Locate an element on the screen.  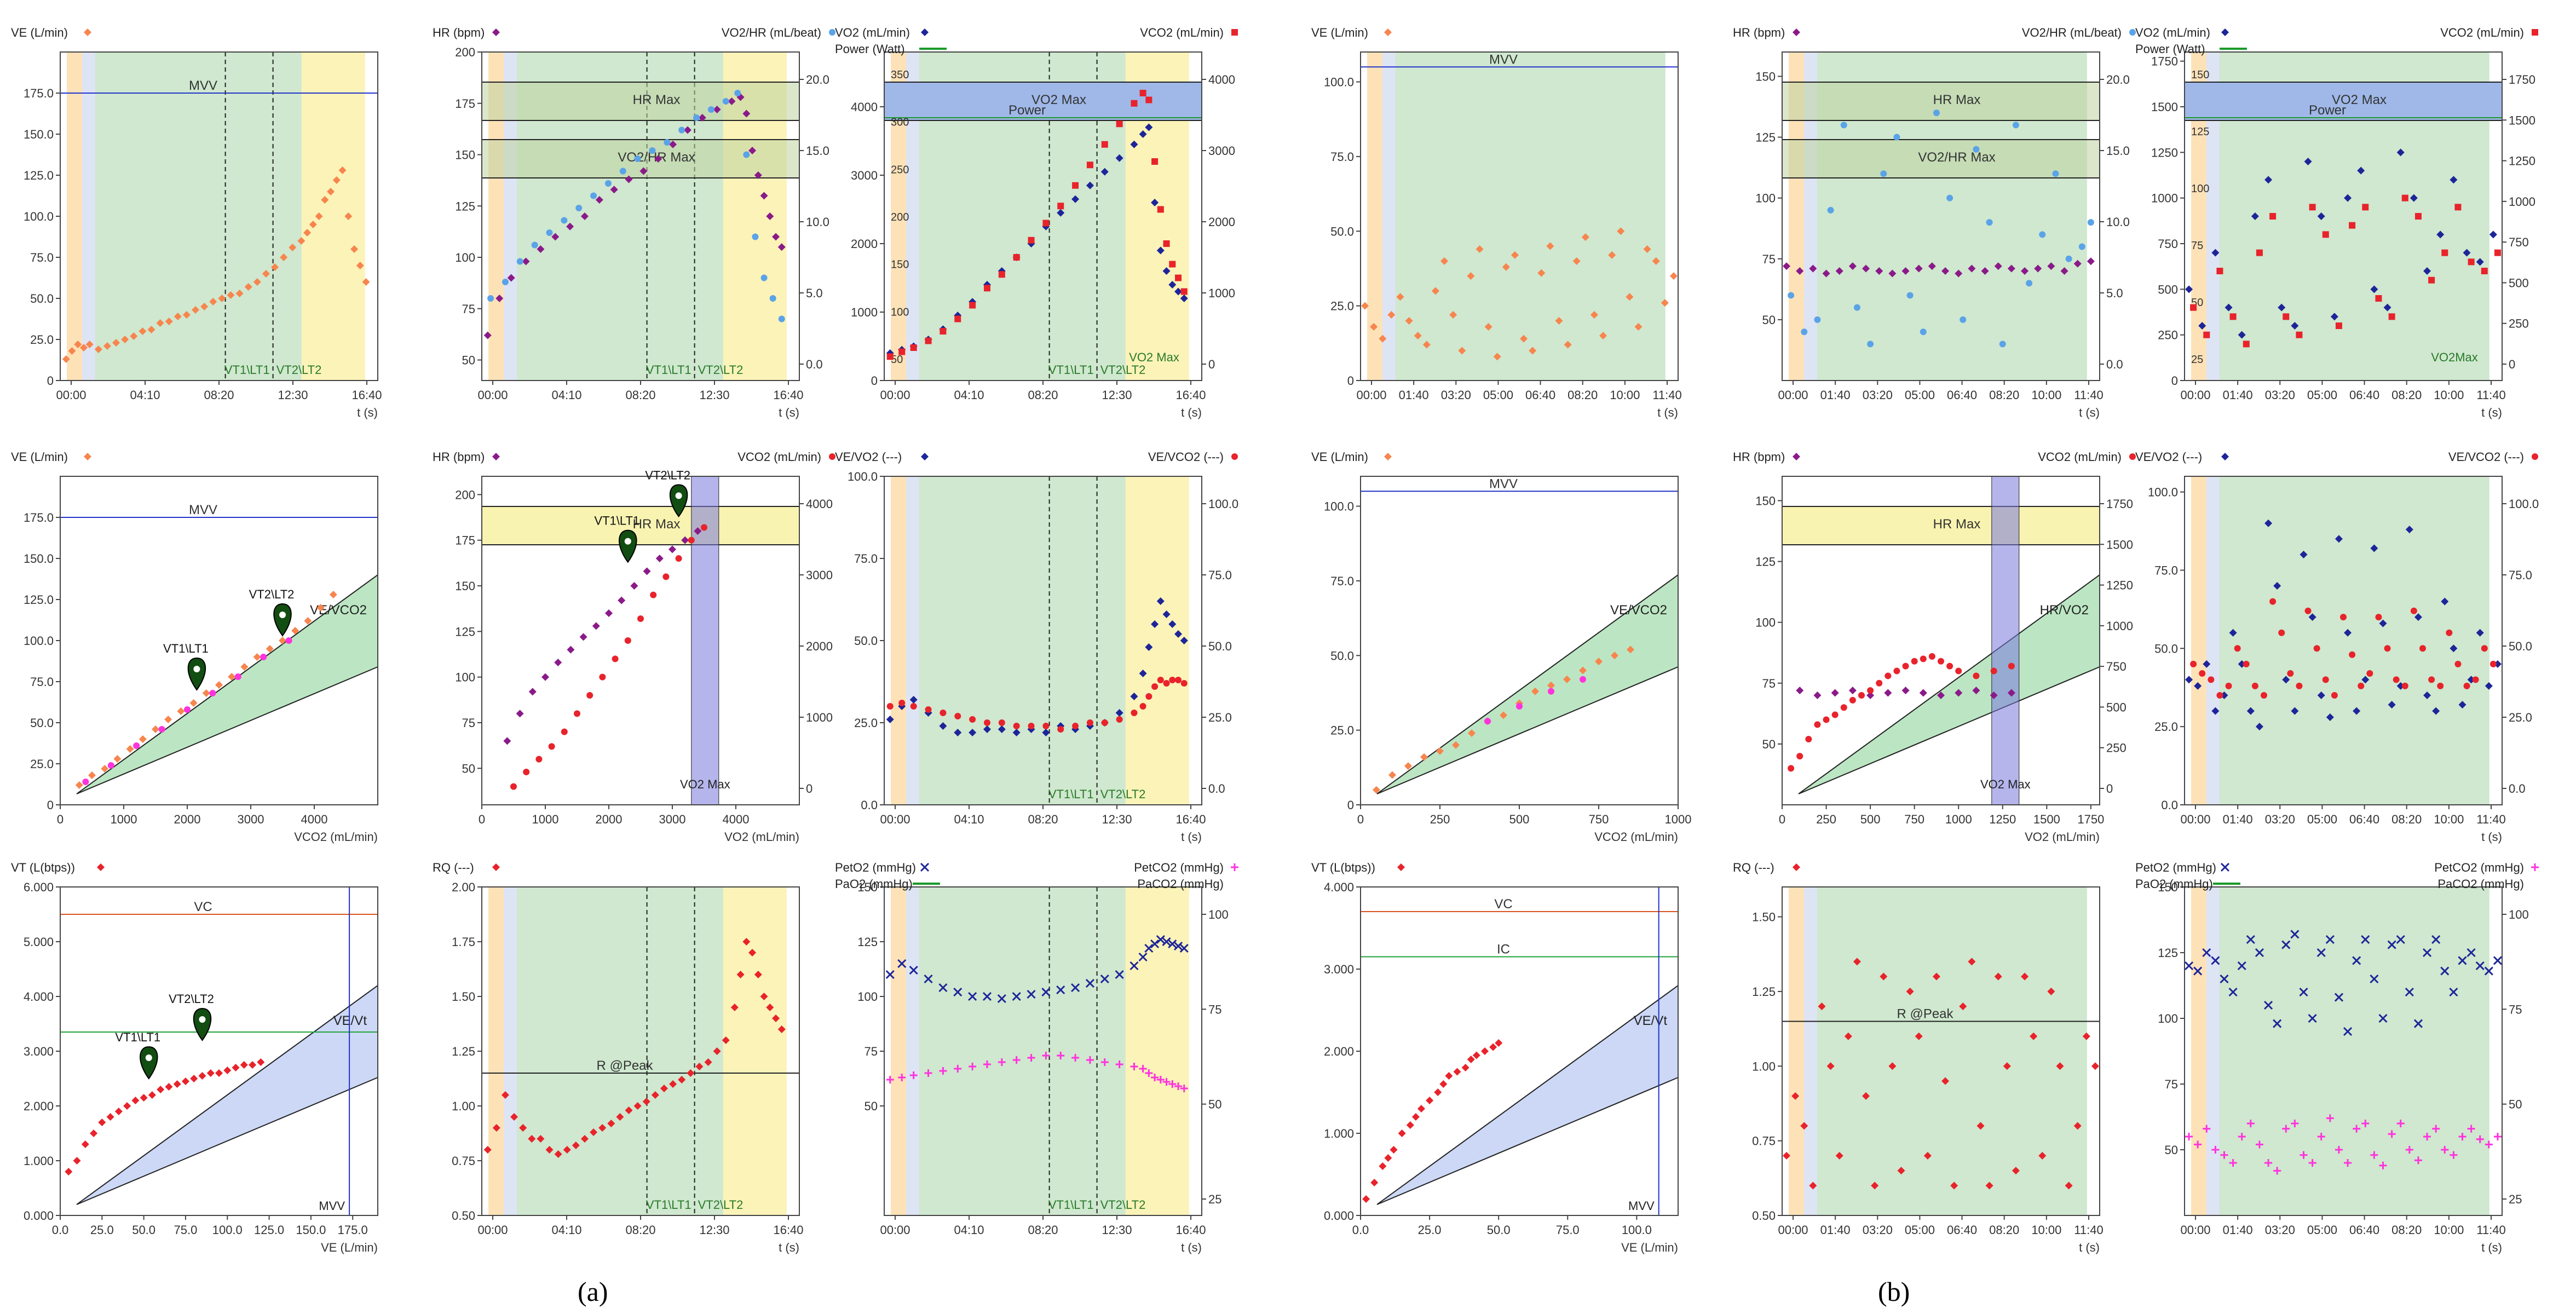
xtick-label: 08:20 is located at coordinates (640, 395).